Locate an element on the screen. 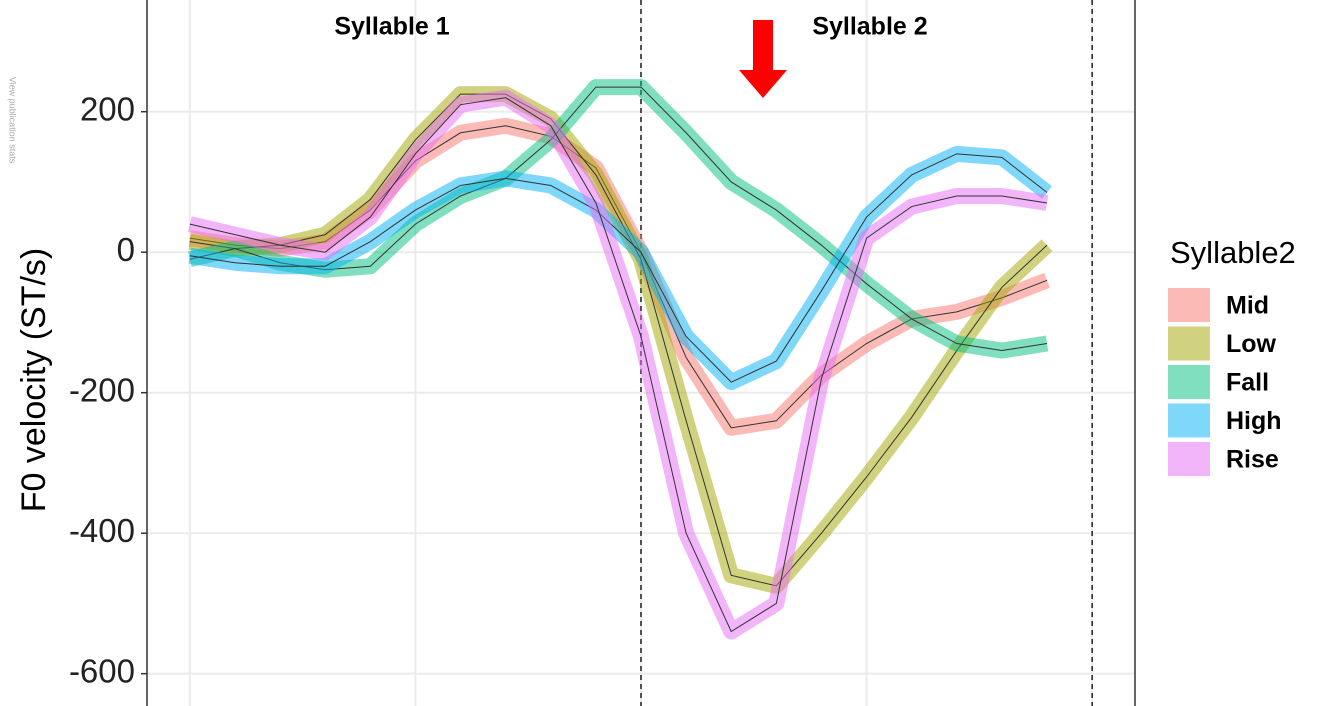 This screenshot has width=1344, height=706. y-tick-label: -400 is located at coordinates (102, 530).